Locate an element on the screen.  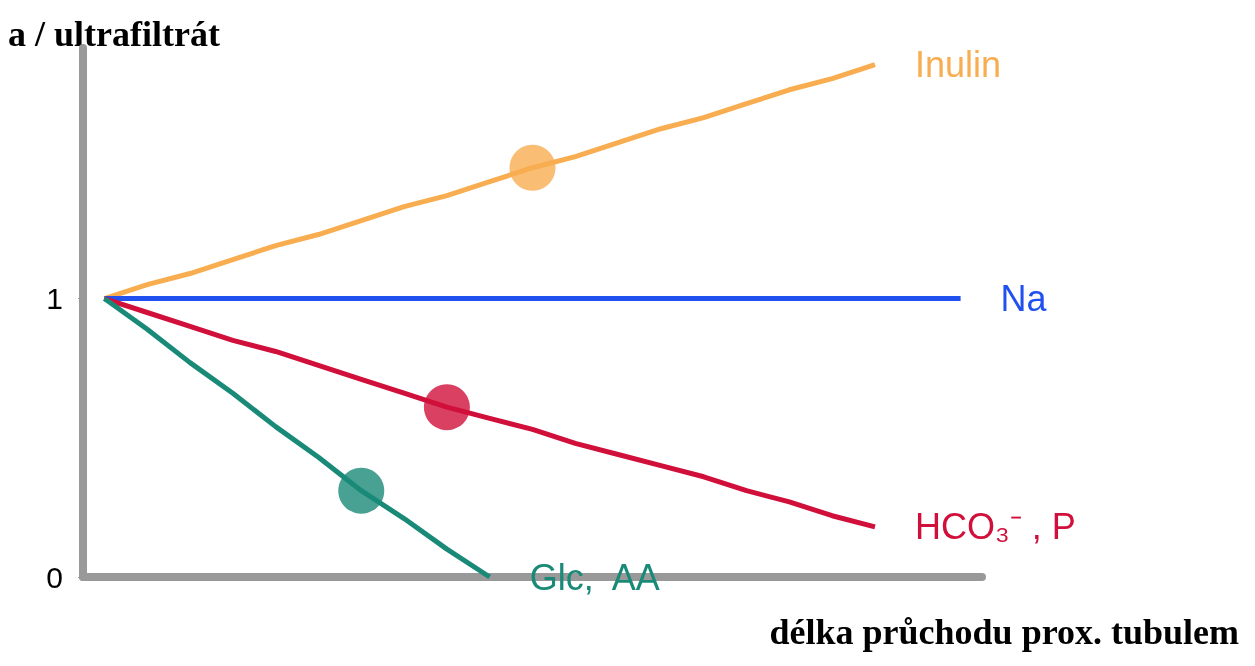
series-label: Glc, AA is located at coordinates (594, 577).